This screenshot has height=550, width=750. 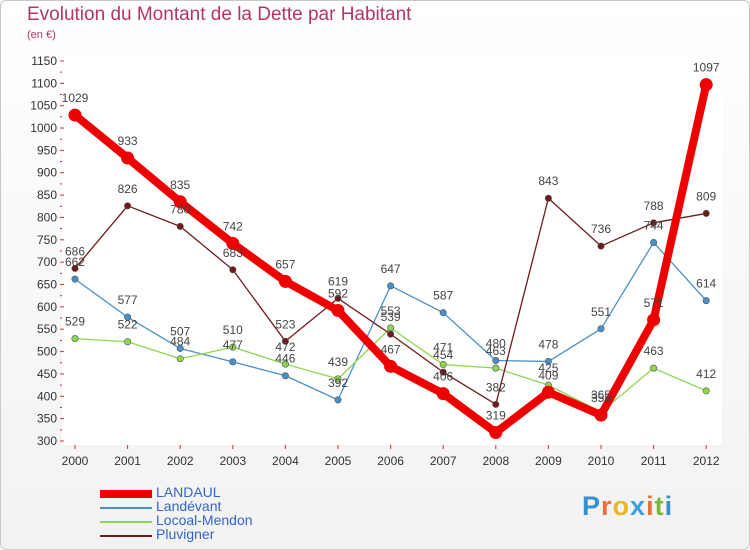 What do you see at coordinates (601, 398) in the screenshot?
I see `data-label: 358` at bounding box center [601, 398].